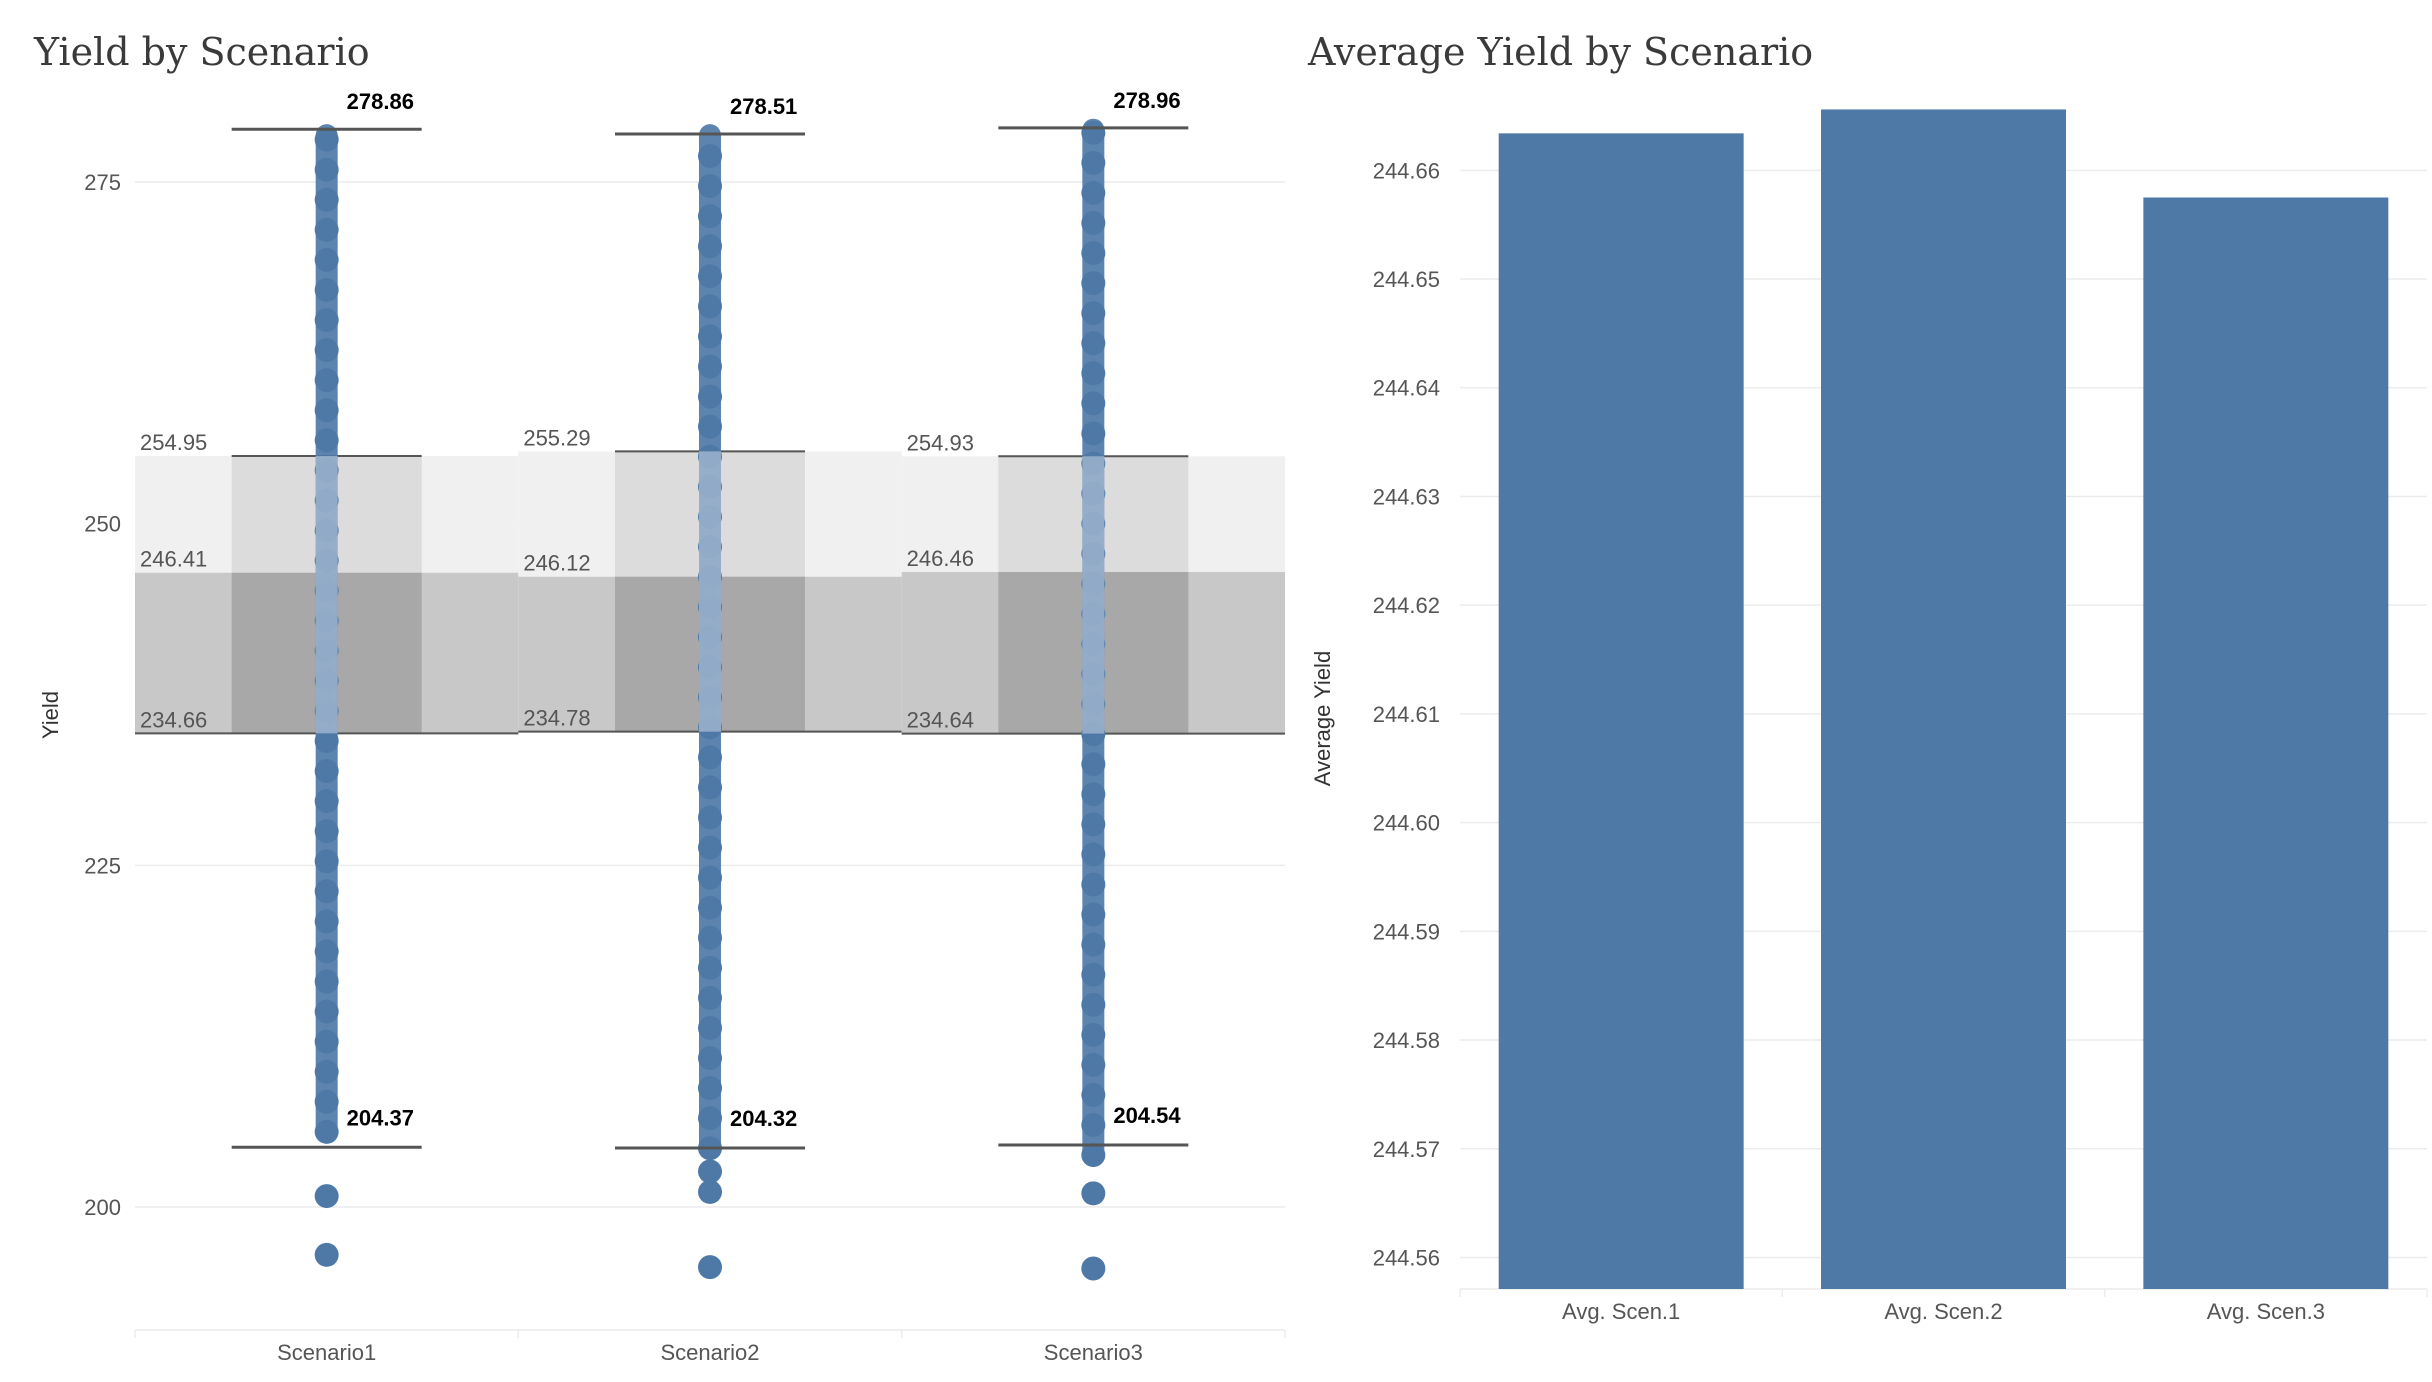 This screenshot has height=1382, width=2432. Describe the element at coordinates (102, 865) in the screenshot. I see `y-tick-label: 225` at that location.